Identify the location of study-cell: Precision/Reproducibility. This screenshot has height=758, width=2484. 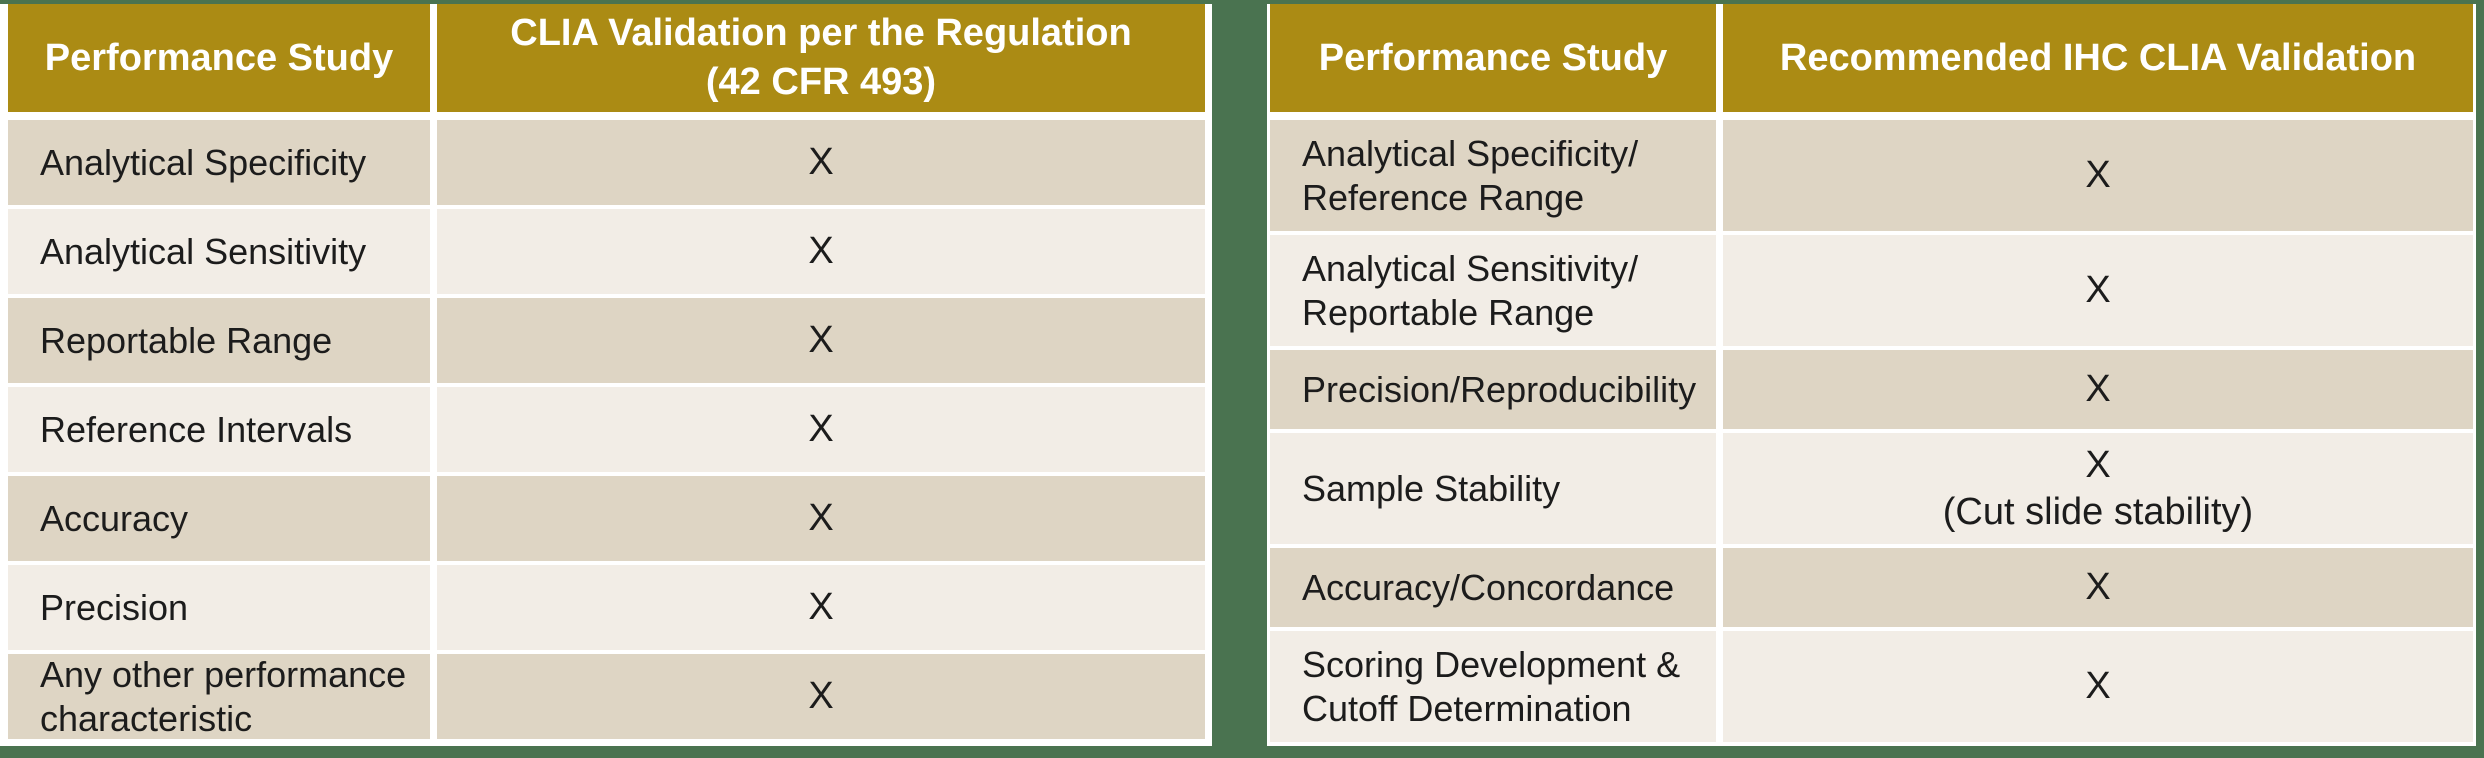
(1493, 389).